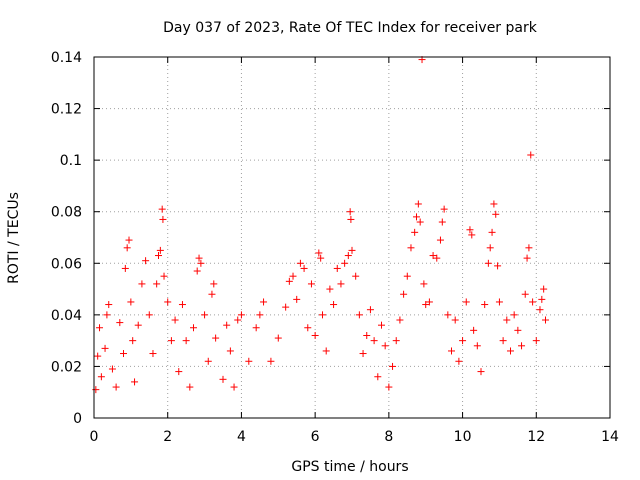 This screenshot has height=480, width=640. Describe the element at coordinates (71, 161) in the screenshot. I see `y-tick-label: 0.1` at that location.